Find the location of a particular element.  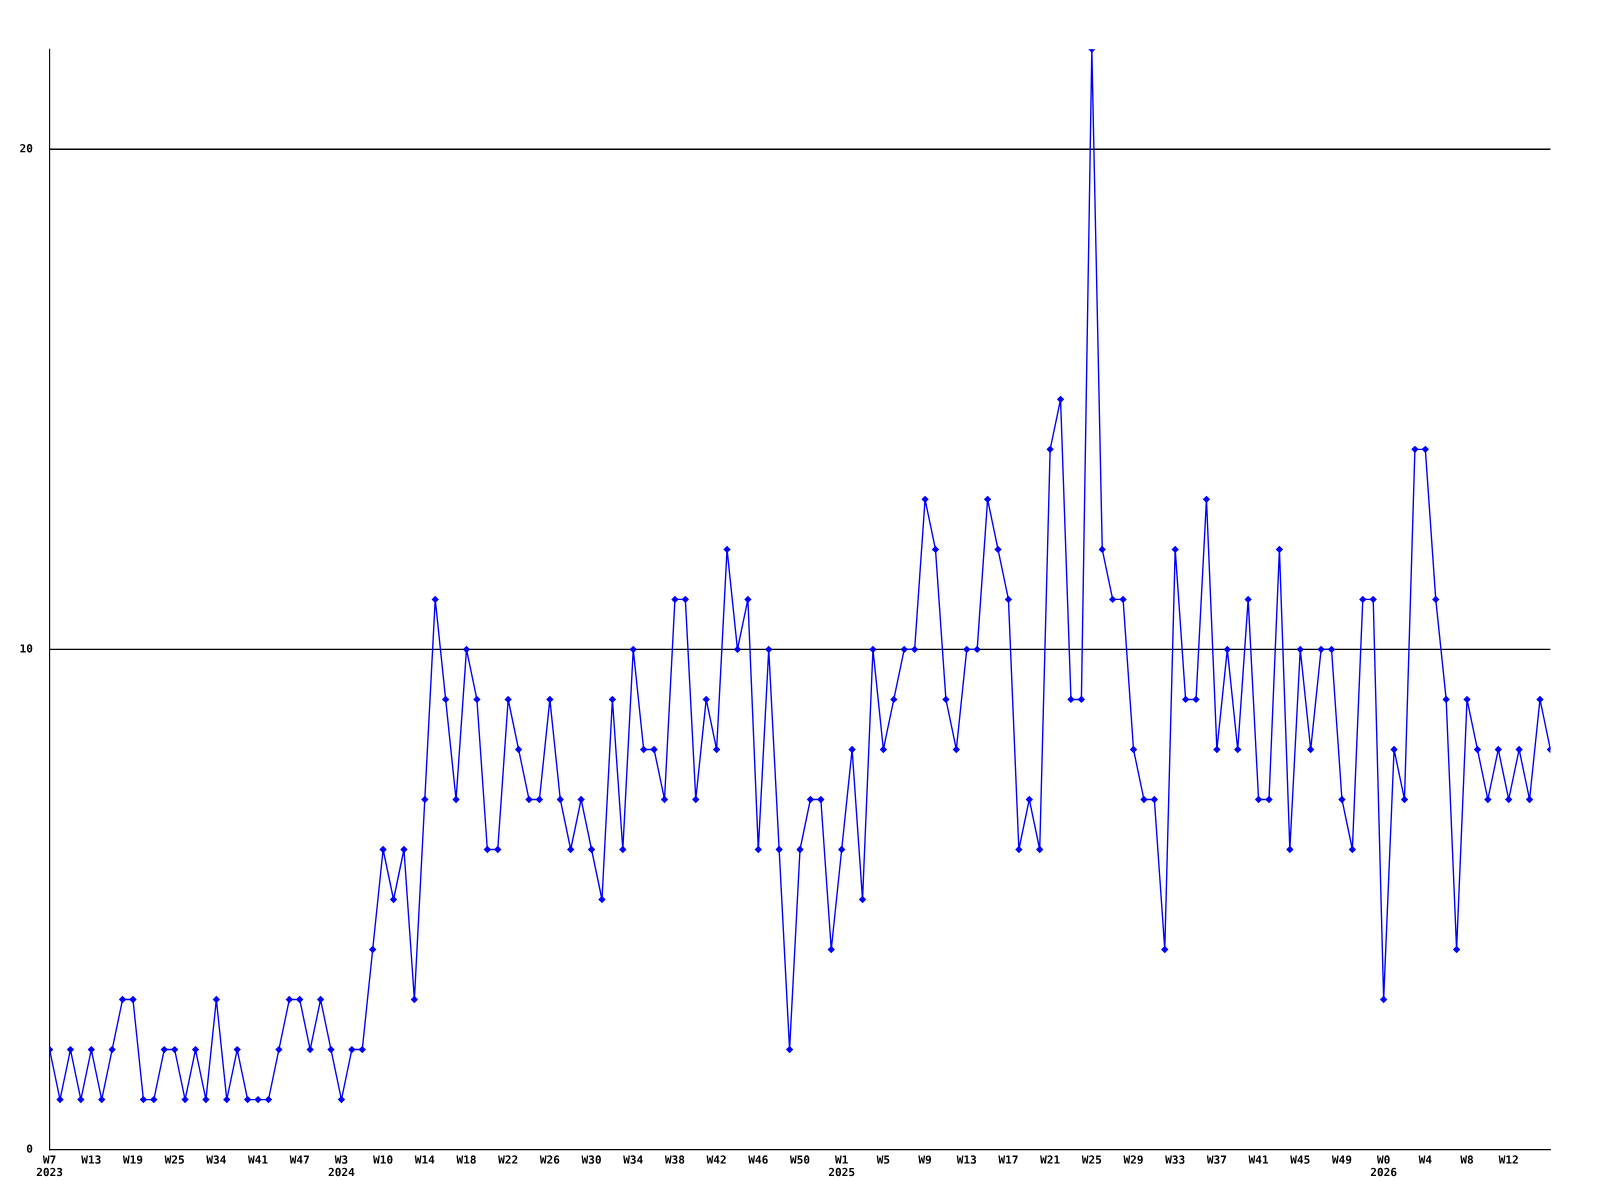

x-tick-label: W18 is located at coordinates (466, 1159).